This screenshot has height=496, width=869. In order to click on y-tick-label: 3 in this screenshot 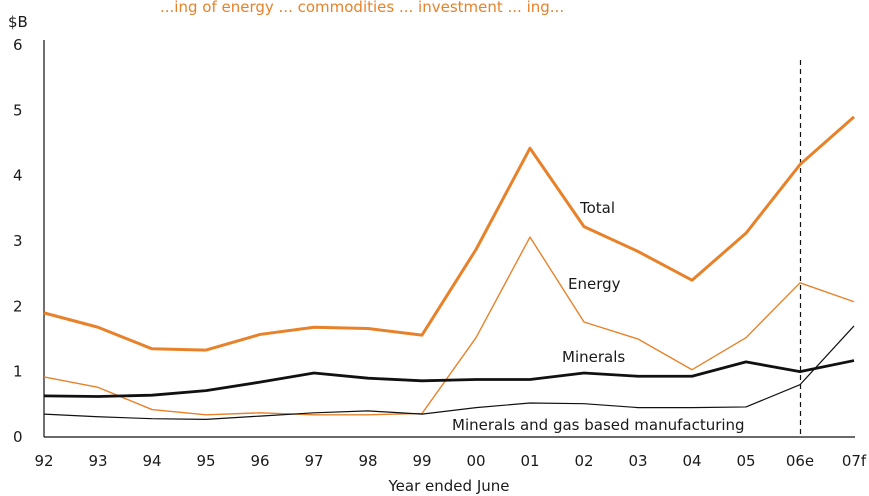, I will do `click(18, 241)`.